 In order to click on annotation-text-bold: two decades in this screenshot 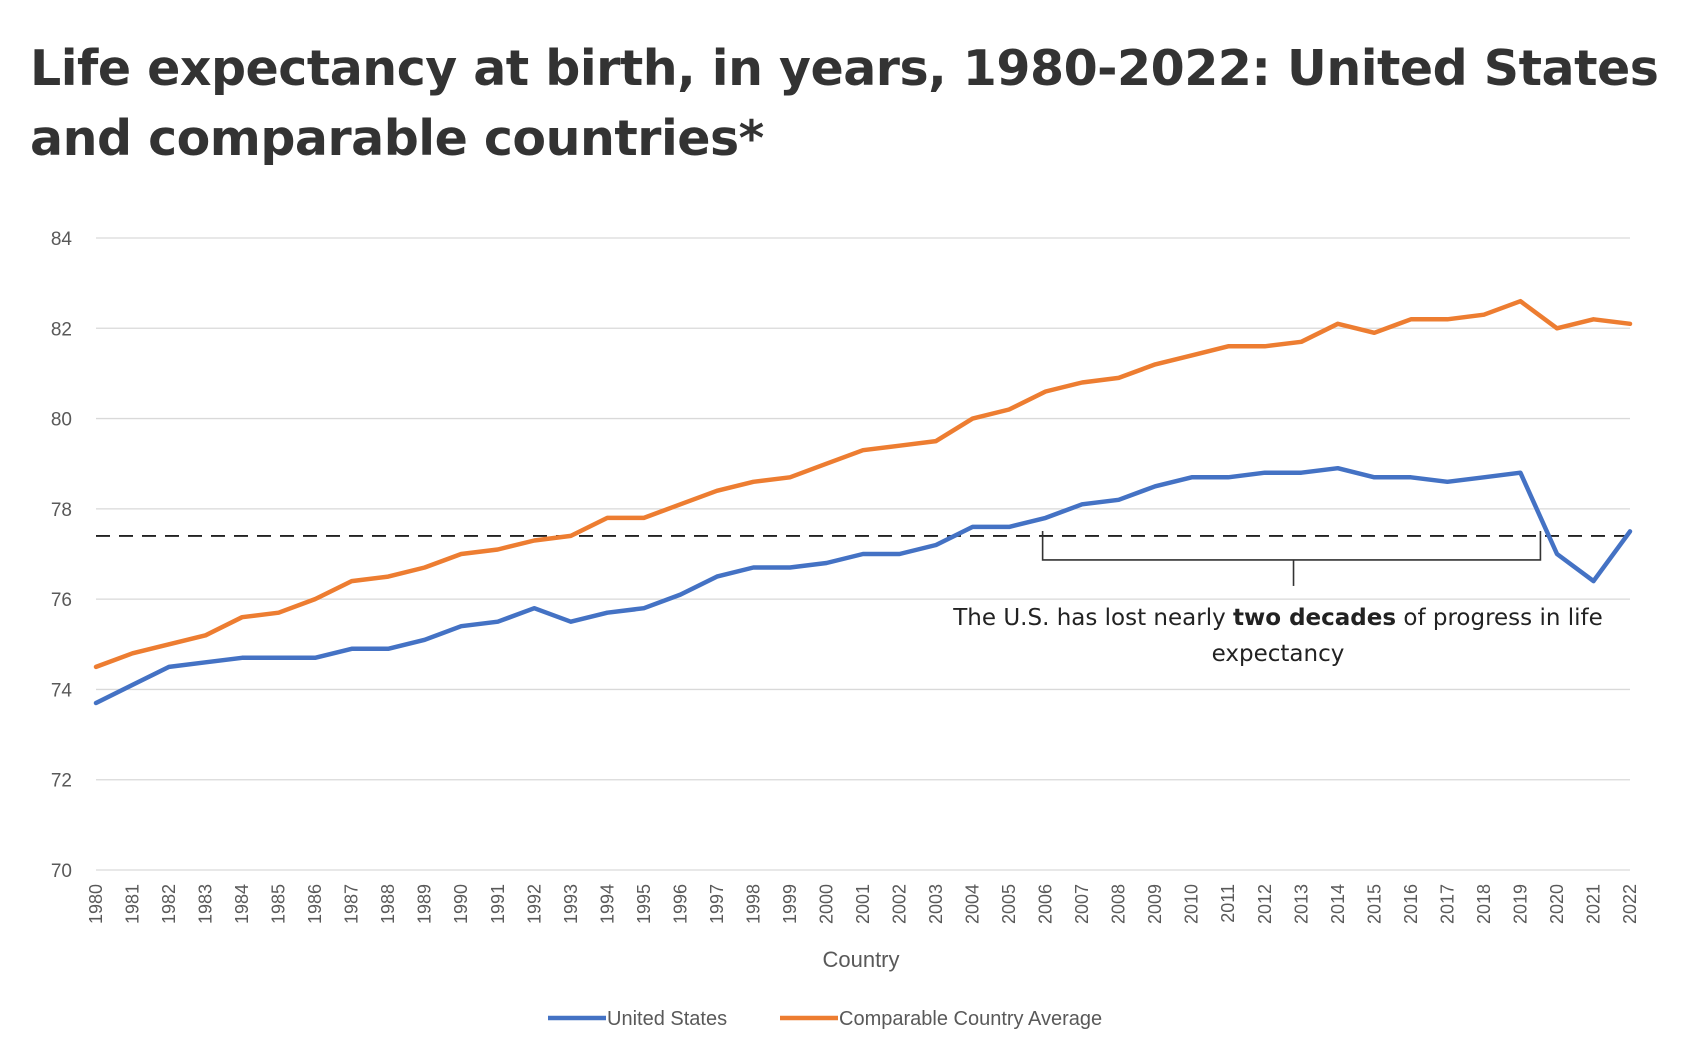, I will do `click(1314, 618)`.